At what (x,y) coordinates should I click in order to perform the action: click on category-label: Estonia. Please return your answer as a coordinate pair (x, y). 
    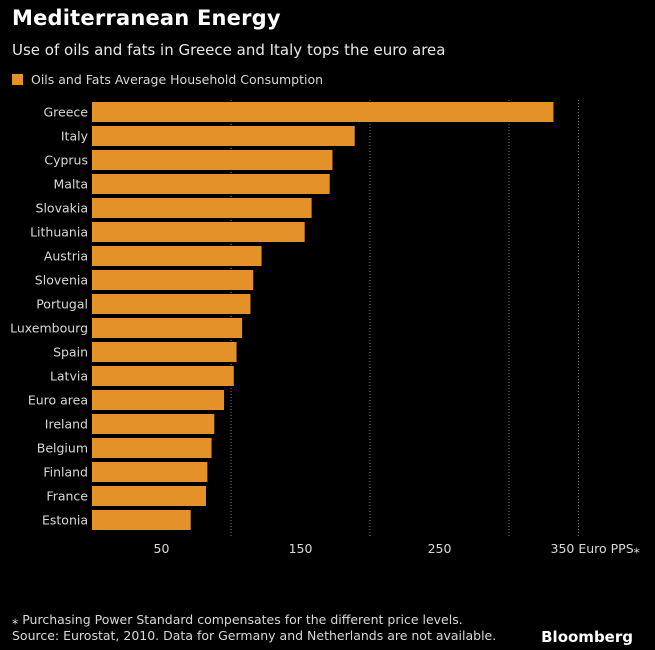
    Looking at the image, I should click on (65, 520).